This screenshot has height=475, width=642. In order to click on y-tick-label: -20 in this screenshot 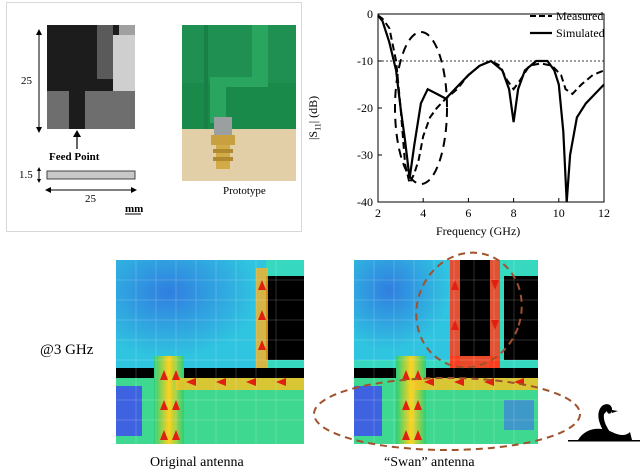, I will do `click(365, 108)`.